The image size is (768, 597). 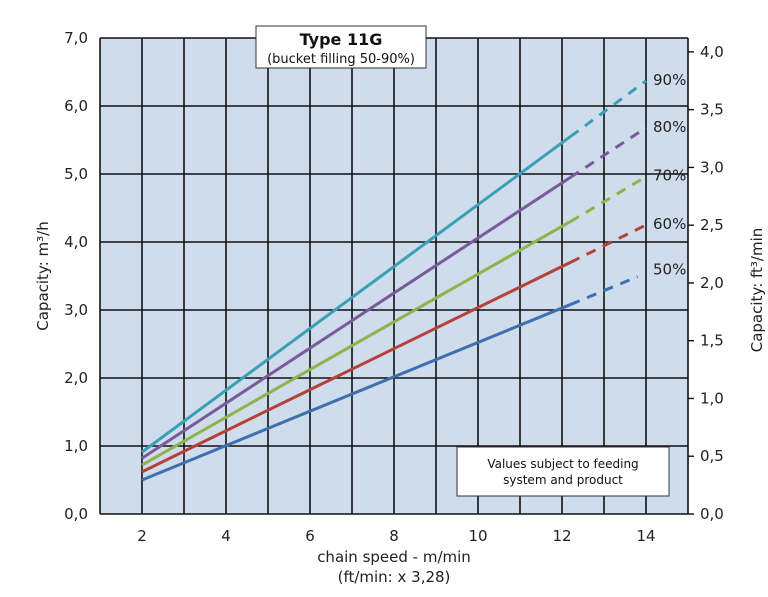 I want to click on y-tick-label: 1,0, so click(x=76, y=446).